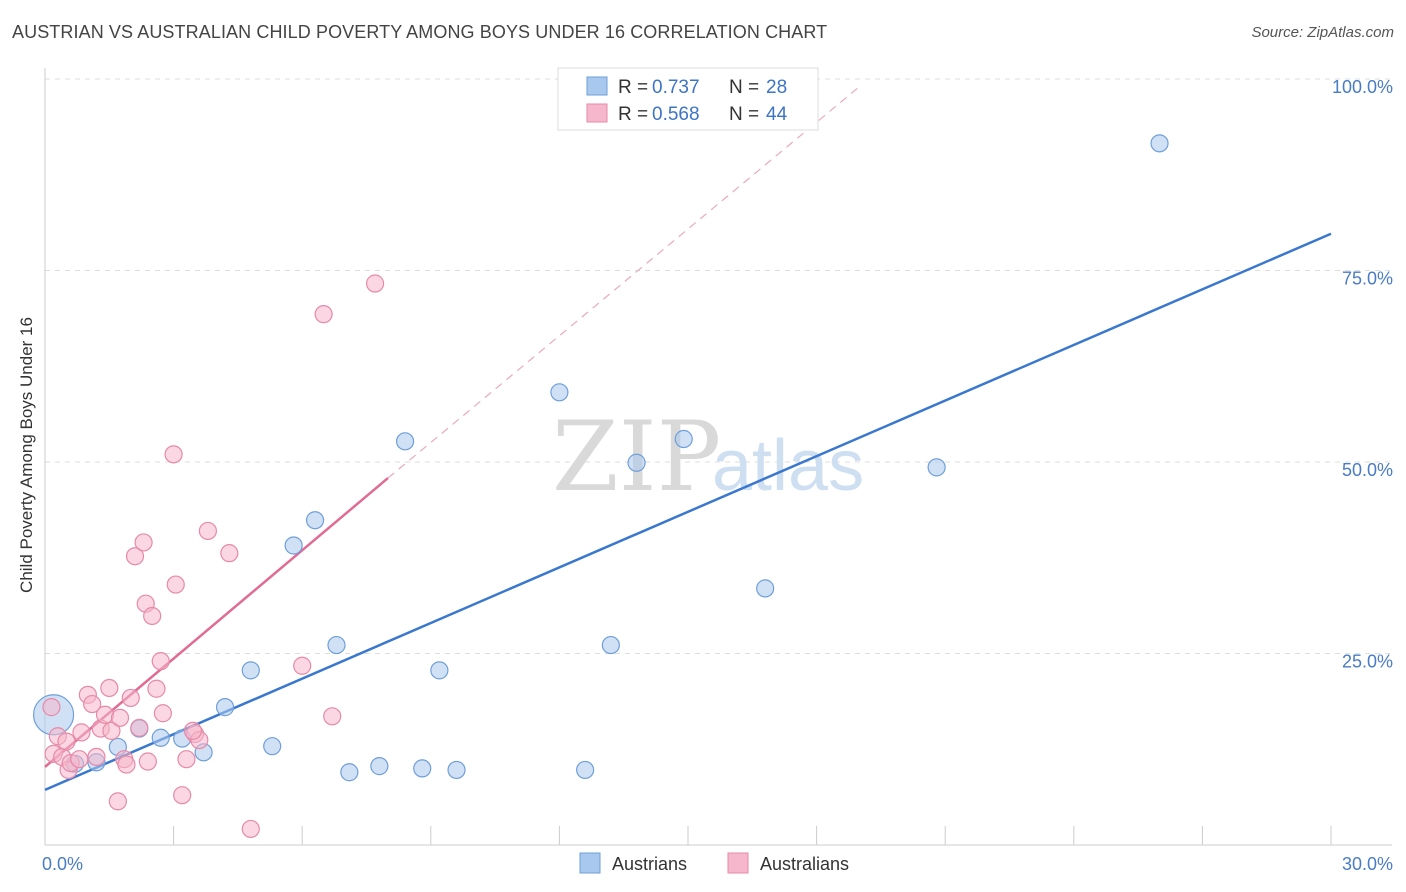 The image size is (1406, 892). What do you see at coordinates (597, 113) in the screenshot?
I see `legend-swatch-australians` at bounding box center [597, 113].